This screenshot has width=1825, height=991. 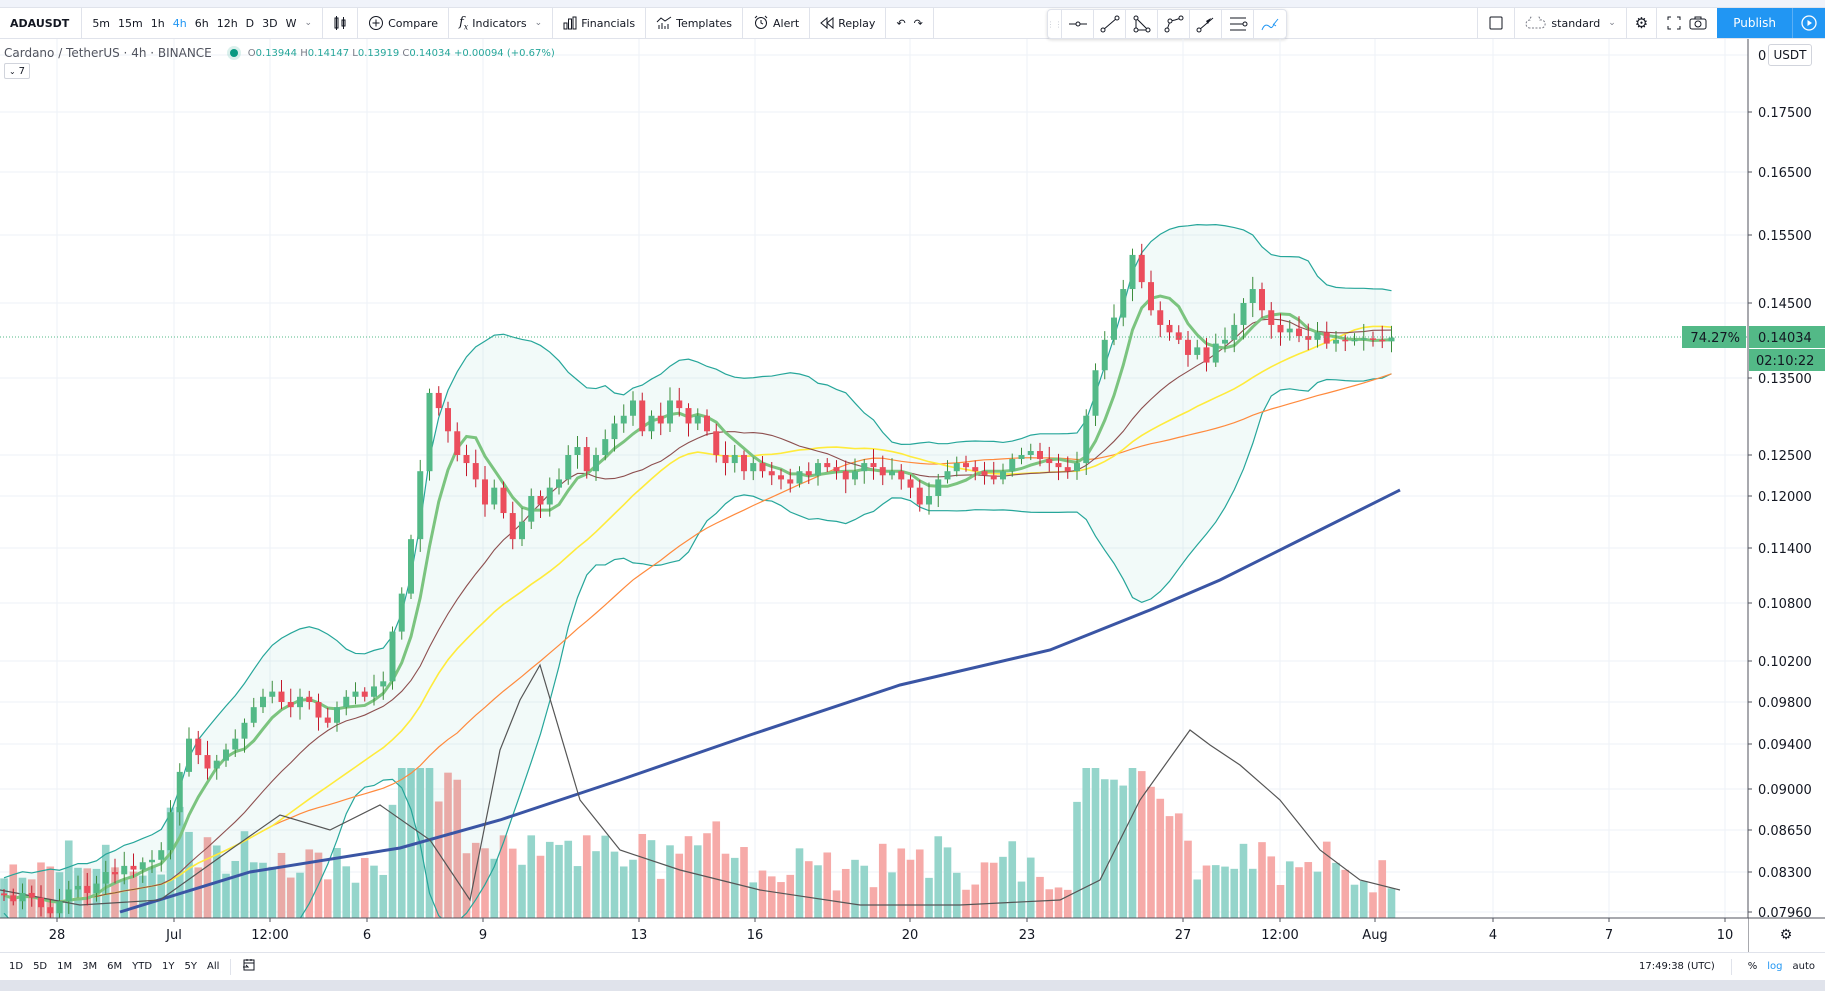 I want to click on range-6m: 6M, so click(x=115, y=966).